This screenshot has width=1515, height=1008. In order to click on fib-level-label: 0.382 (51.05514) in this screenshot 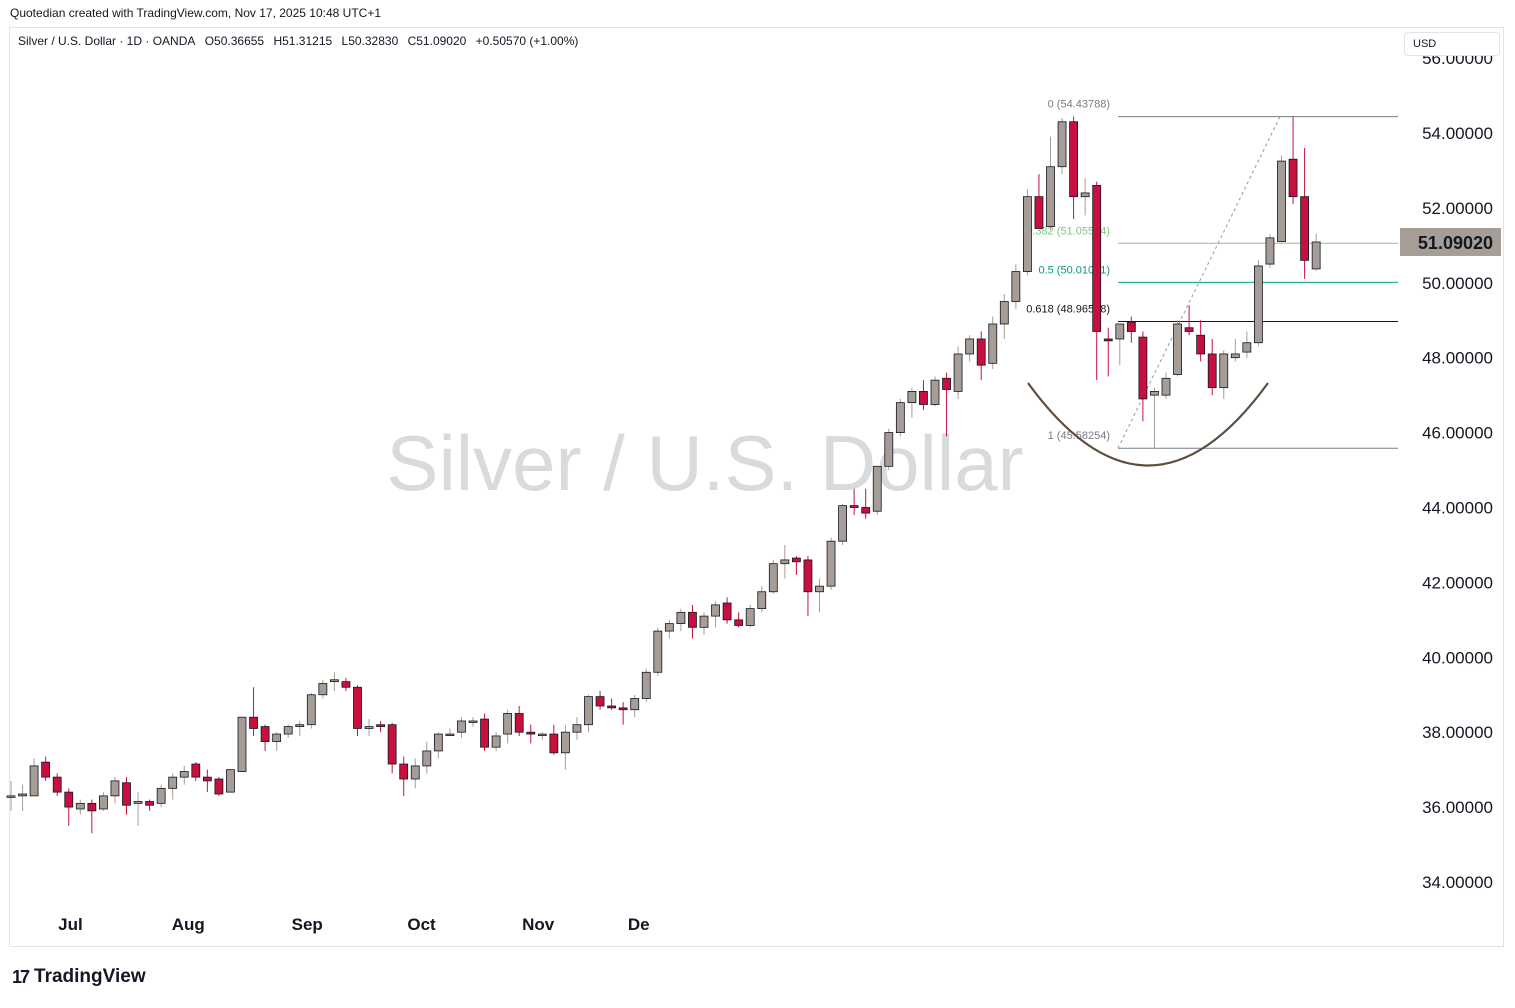, I will do `click(1068, 231)`.